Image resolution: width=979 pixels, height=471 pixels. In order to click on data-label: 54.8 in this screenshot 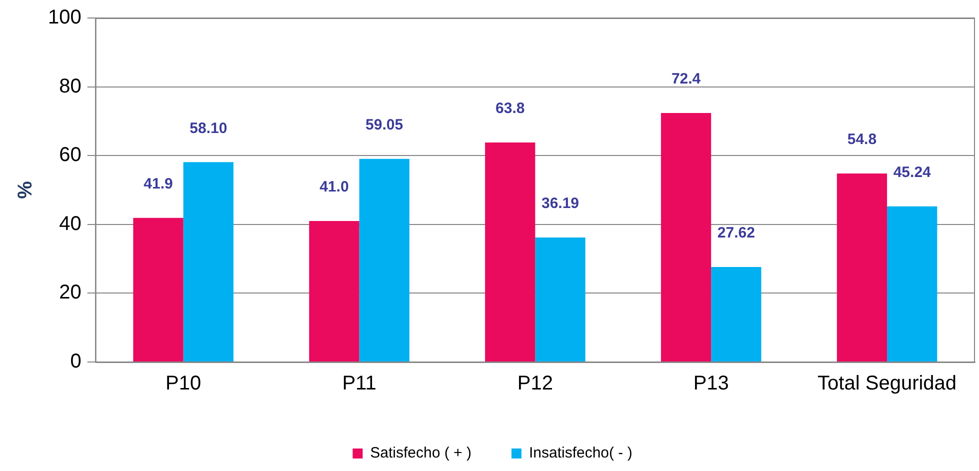, I will do `click(862, 139)`.